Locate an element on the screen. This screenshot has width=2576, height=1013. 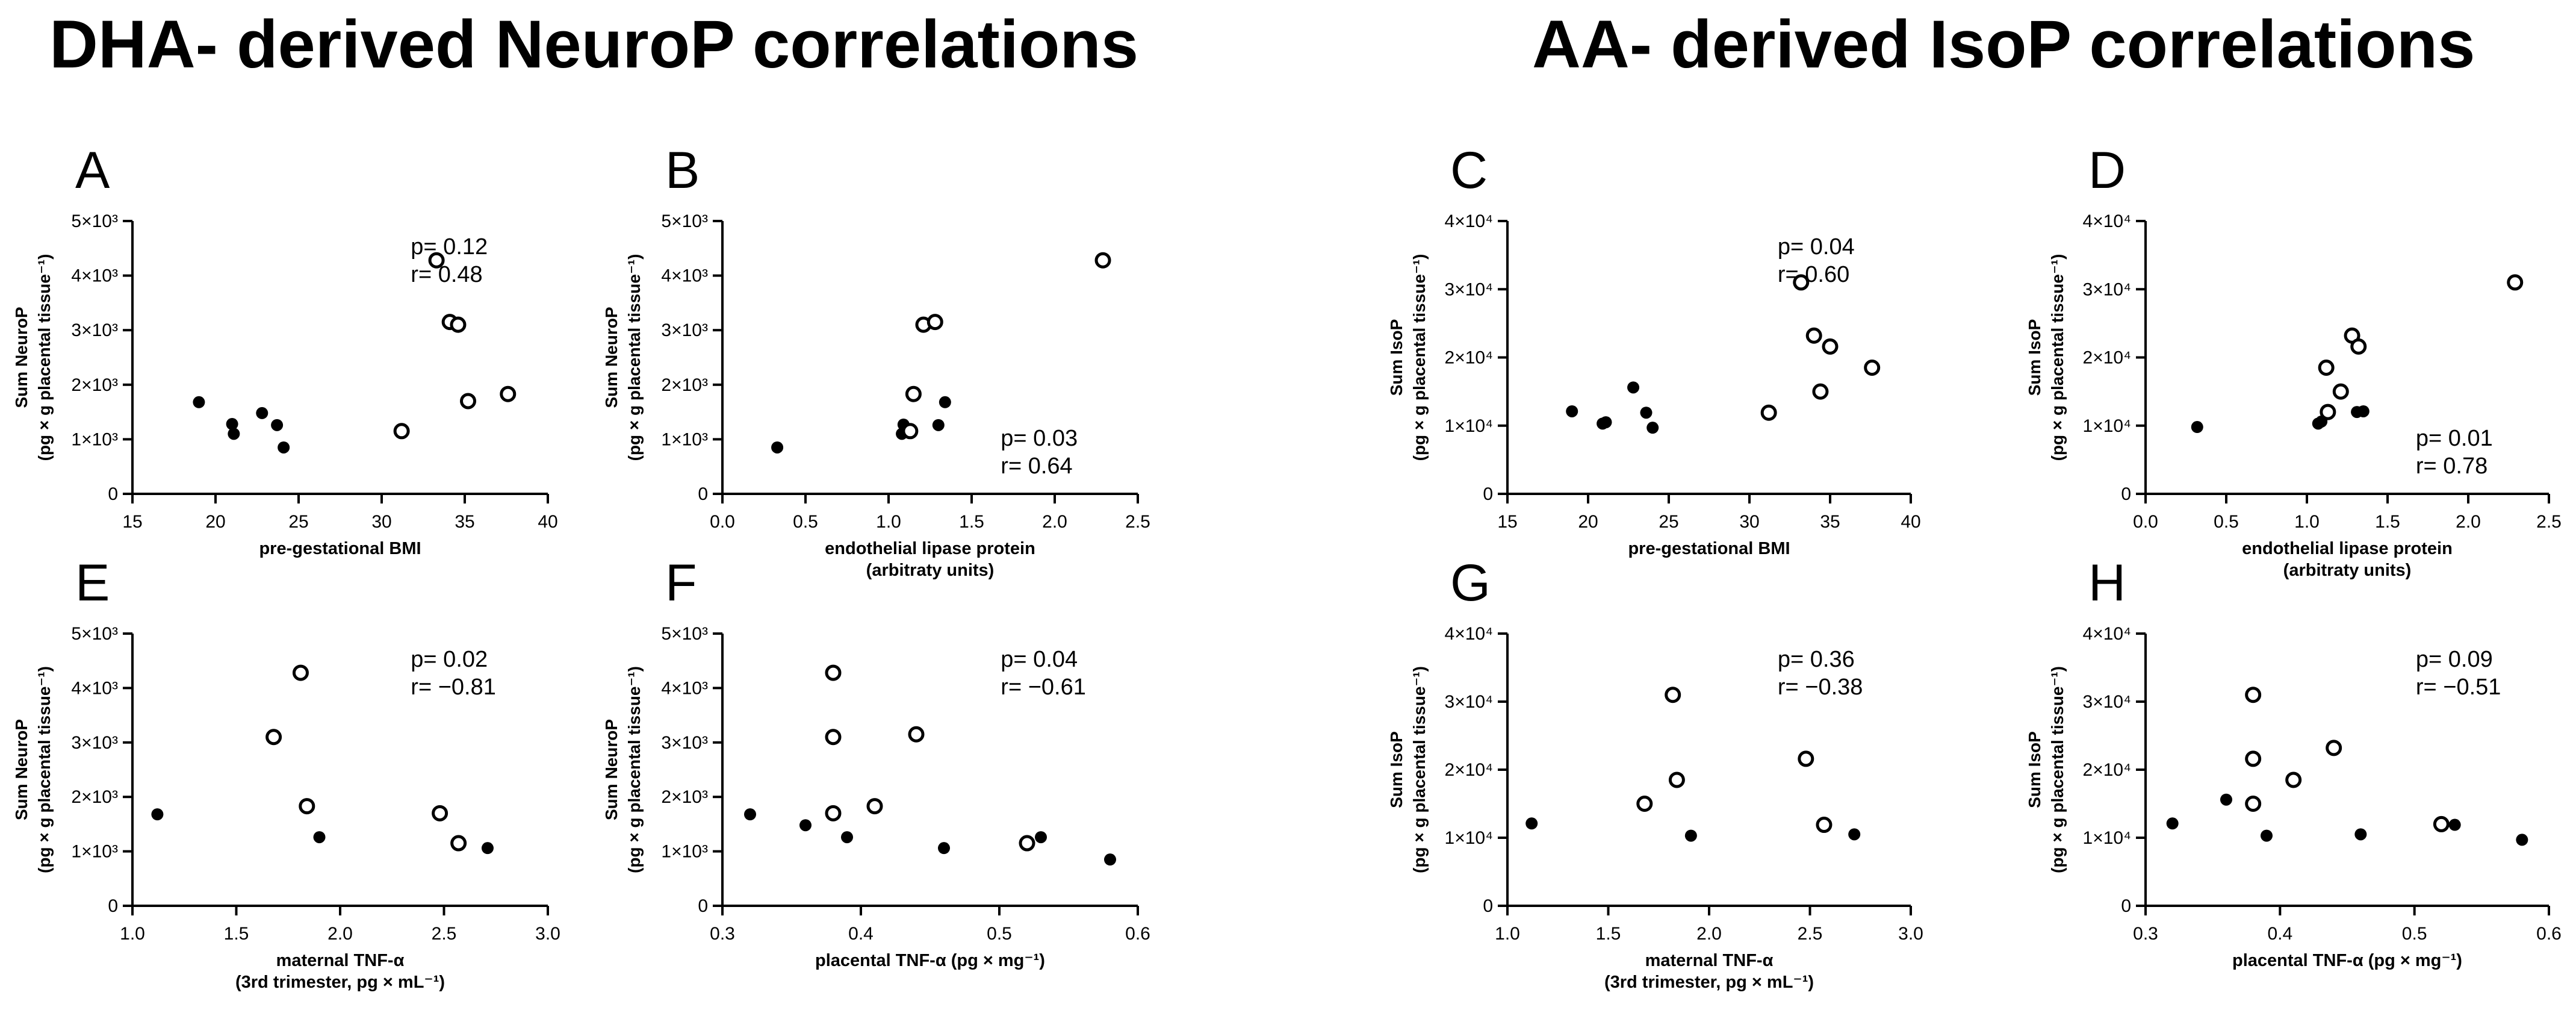
x-axis-label-h: placental TNF-α (pg × mg⁻¹) is located at coordinates (2347, 961).